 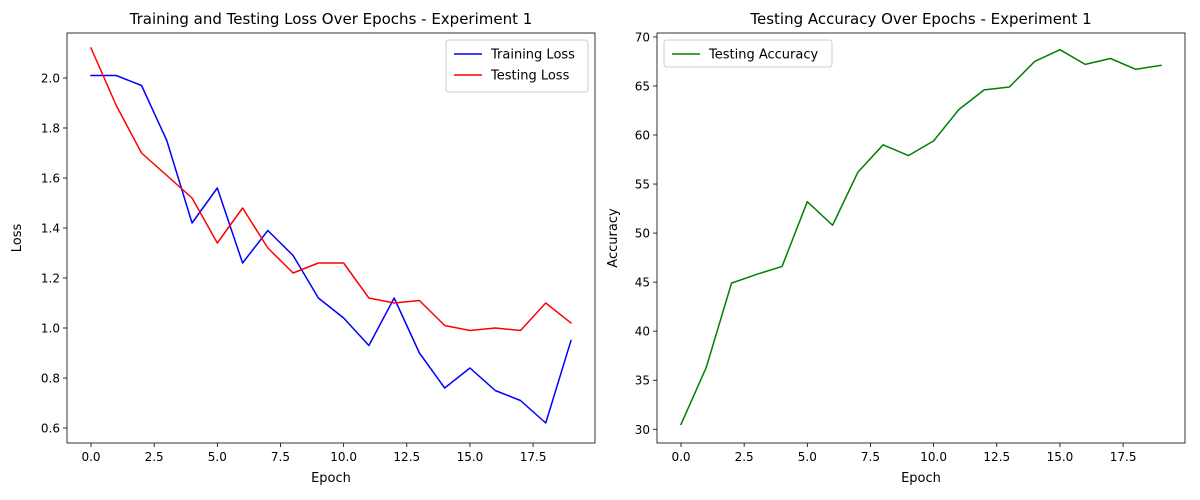 What do you see at coordinates (532, 55) in the screenshot?
I see `legend-label: Training Loss` at bounding box center [532, 55].